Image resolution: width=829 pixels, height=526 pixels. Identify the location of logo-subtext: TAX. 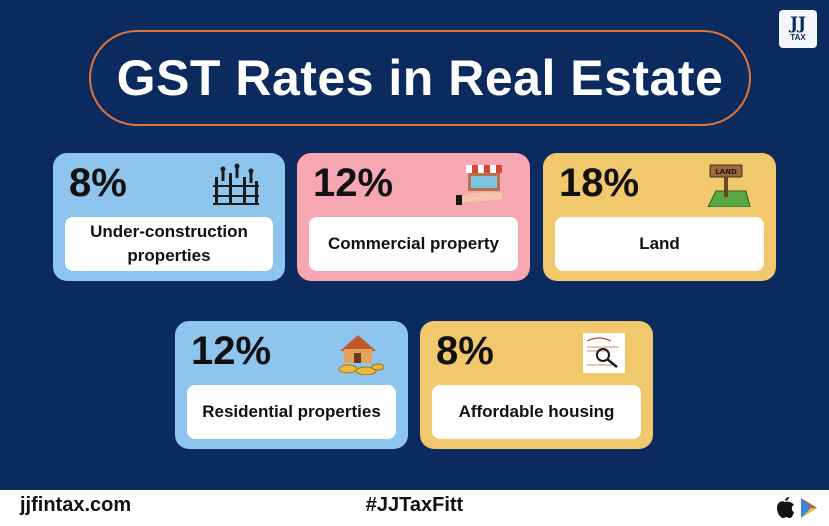
(798, 37).